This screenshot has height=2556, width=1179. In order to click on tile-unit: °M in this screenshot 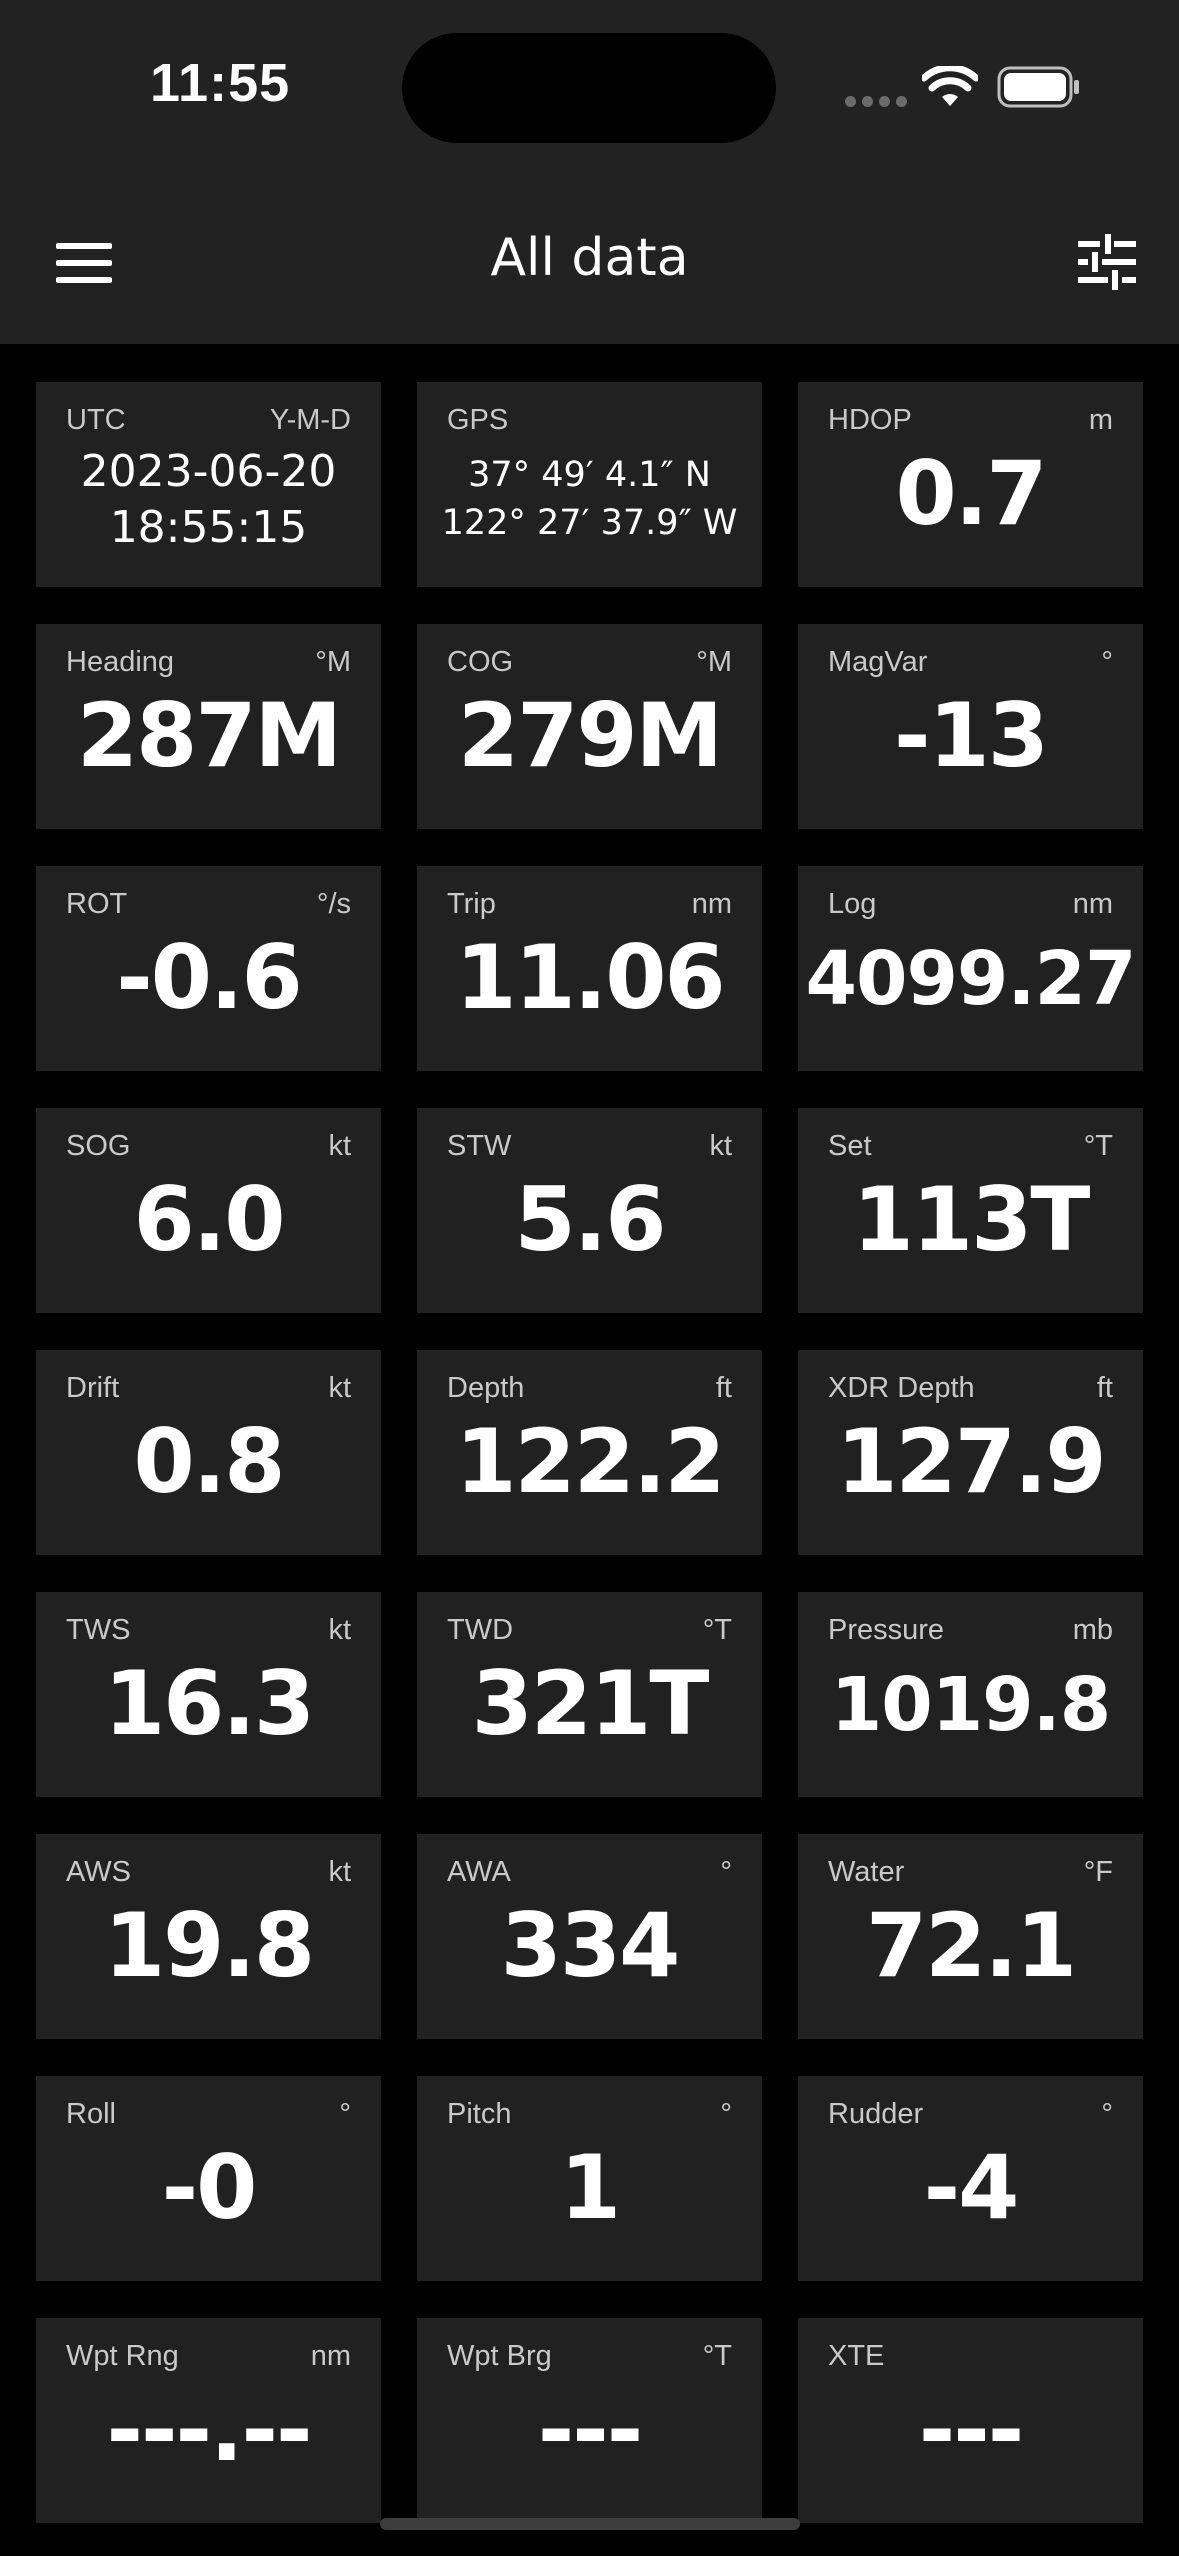, I will do `click(714, 662)`.